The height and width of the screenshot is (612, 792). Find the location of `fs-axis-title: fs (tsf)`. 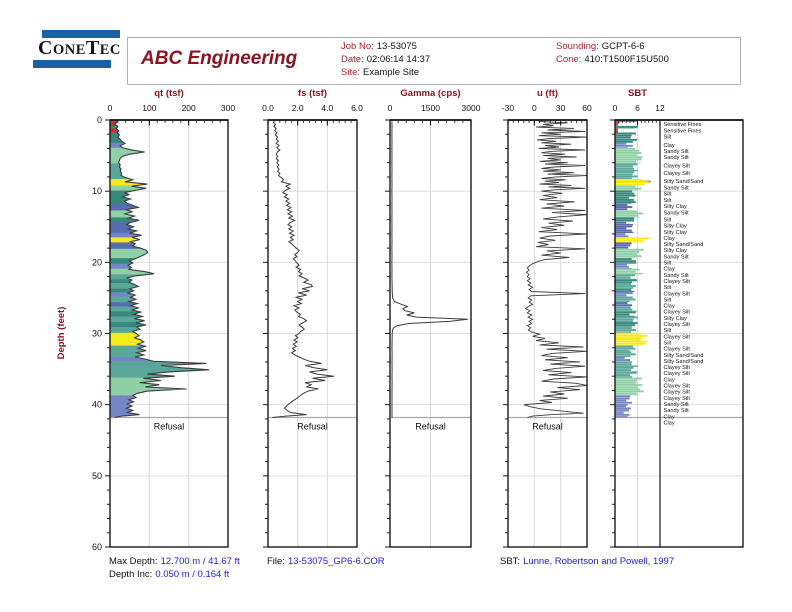

fs-axis-title: fs (tsf) is located at coordinates (312, 93).